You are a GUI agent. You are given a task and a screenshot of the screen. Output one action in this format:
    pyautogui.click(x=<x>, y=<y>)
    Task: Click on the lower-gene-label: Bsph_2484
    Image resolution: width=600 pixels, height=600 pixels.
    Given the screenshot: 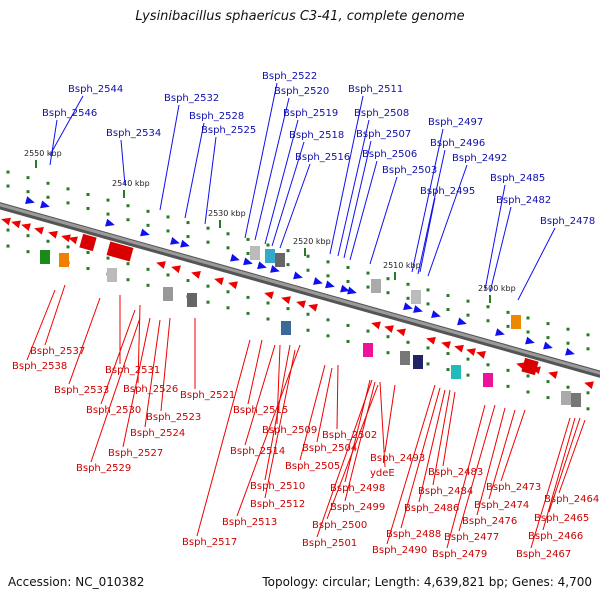 What is the action you would take?
    pyautogui.click(x=445, y=491)
    